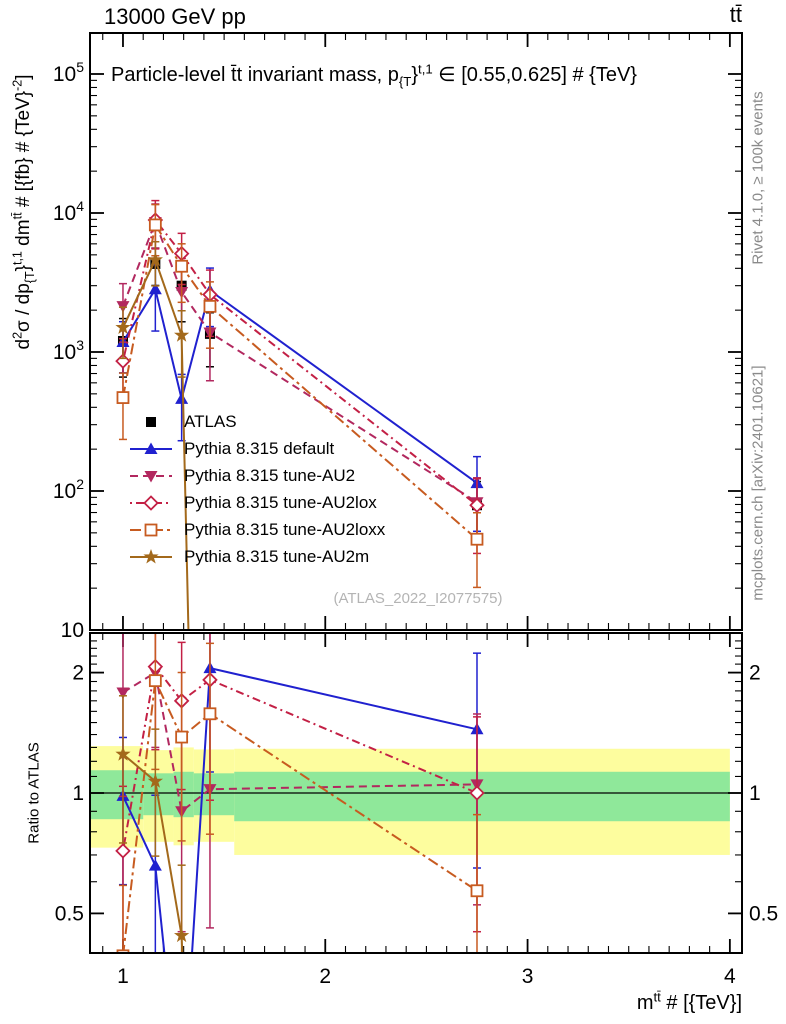  I want to click on legend-item: Pythia 8.315 default, so click(256, 448).